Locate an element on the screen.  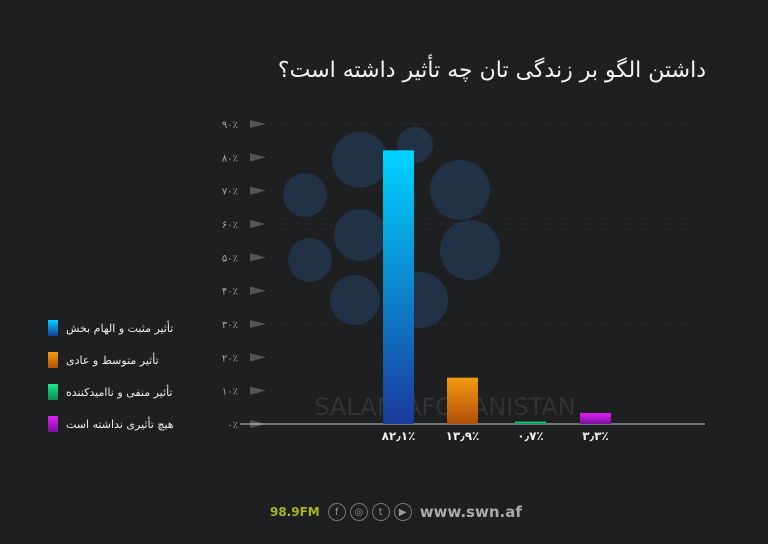
y-tick-label: ۷۰٪ is located at coordinates (230, 192).